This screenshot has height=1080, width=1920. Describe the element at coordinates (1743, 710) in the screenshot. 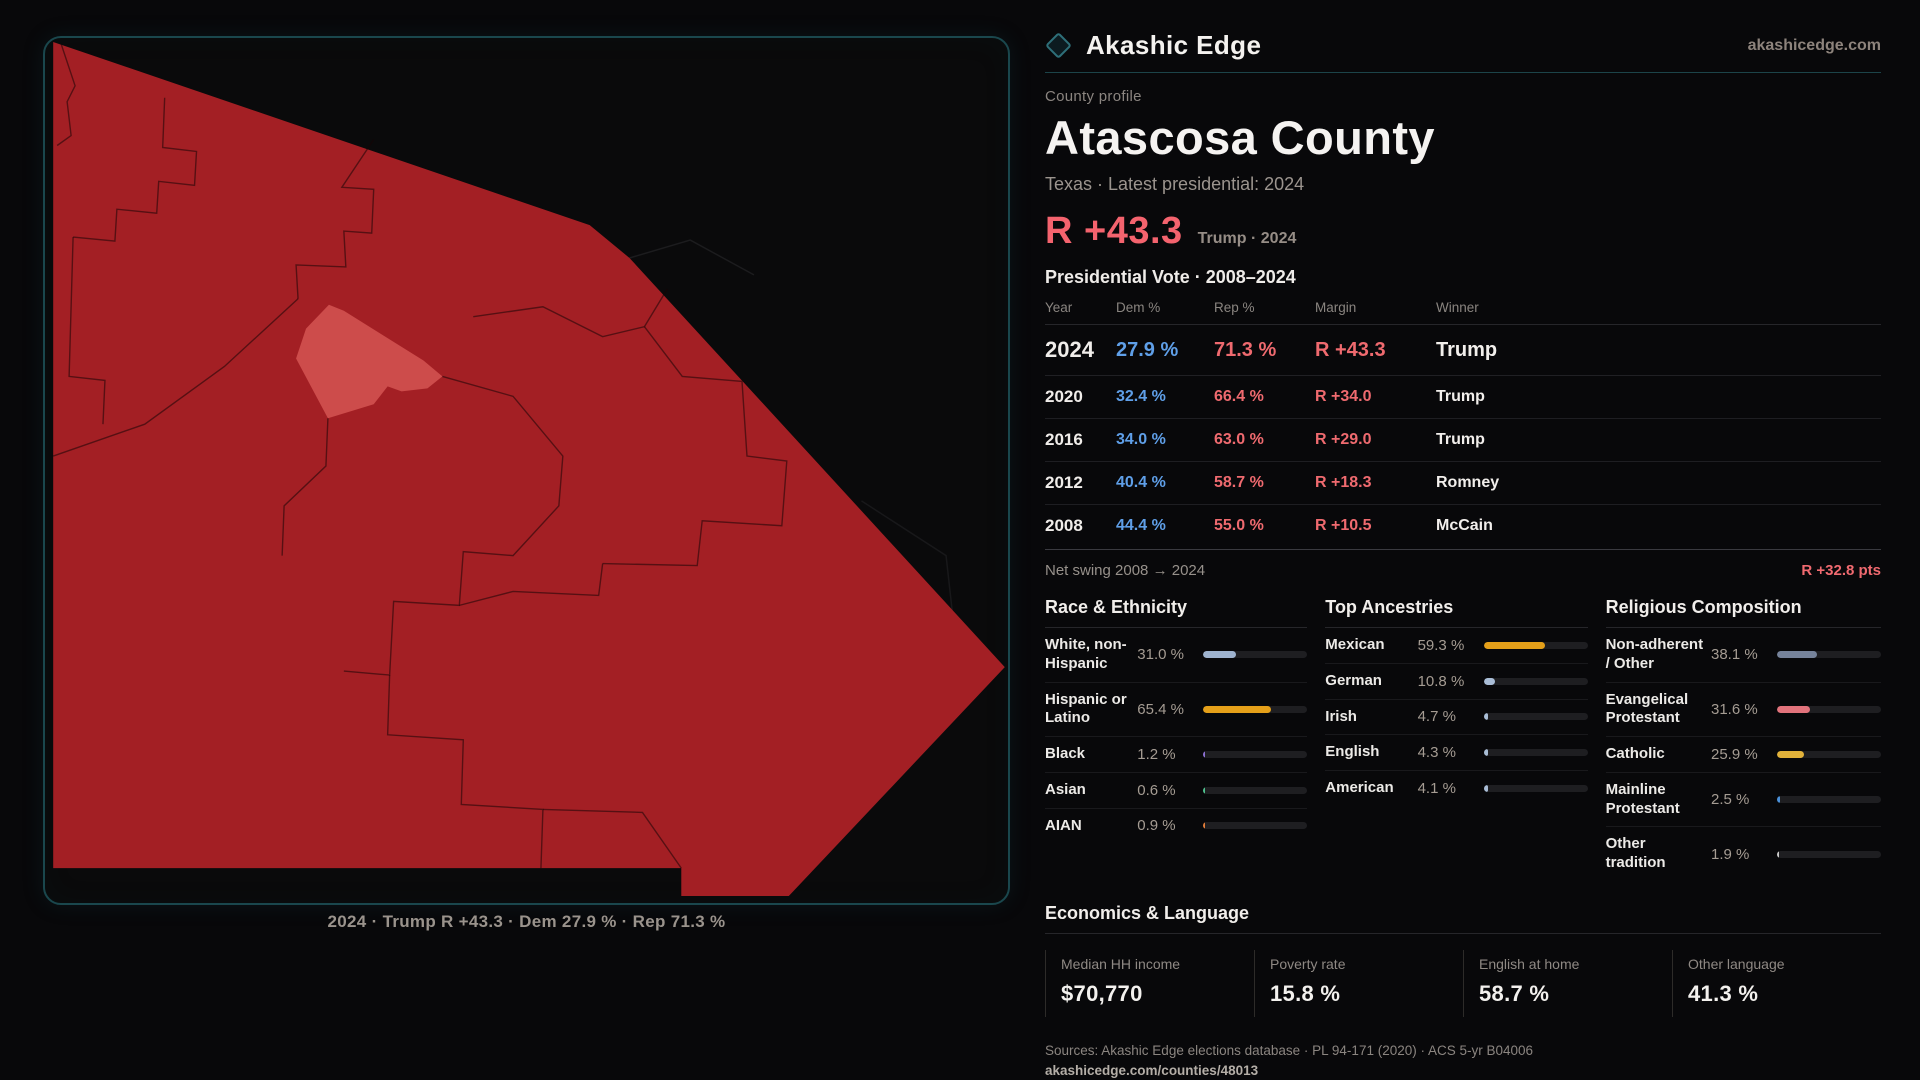

I see `stat-row: Evangelical Protestant 31.6 %` at that location.